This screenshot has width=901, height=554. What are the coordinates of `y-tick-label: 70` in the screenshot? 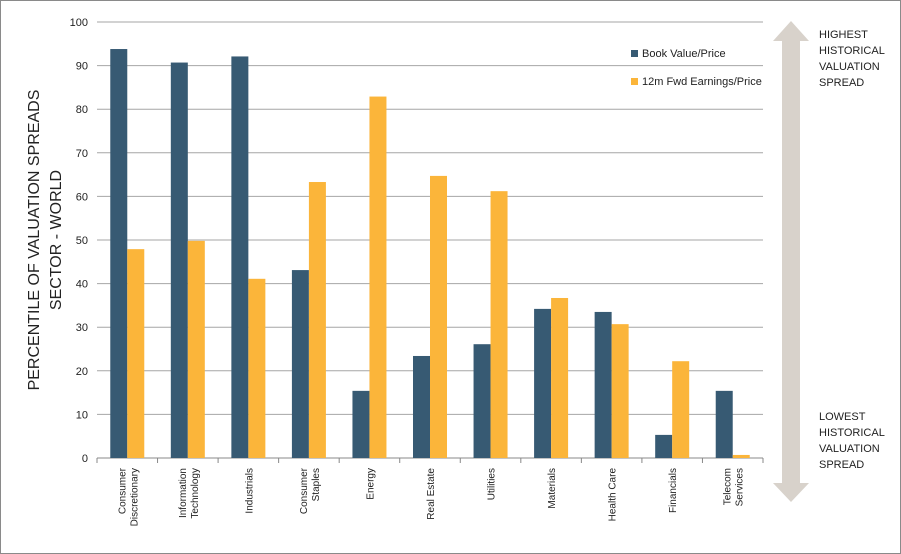 It's located at (82, 154).